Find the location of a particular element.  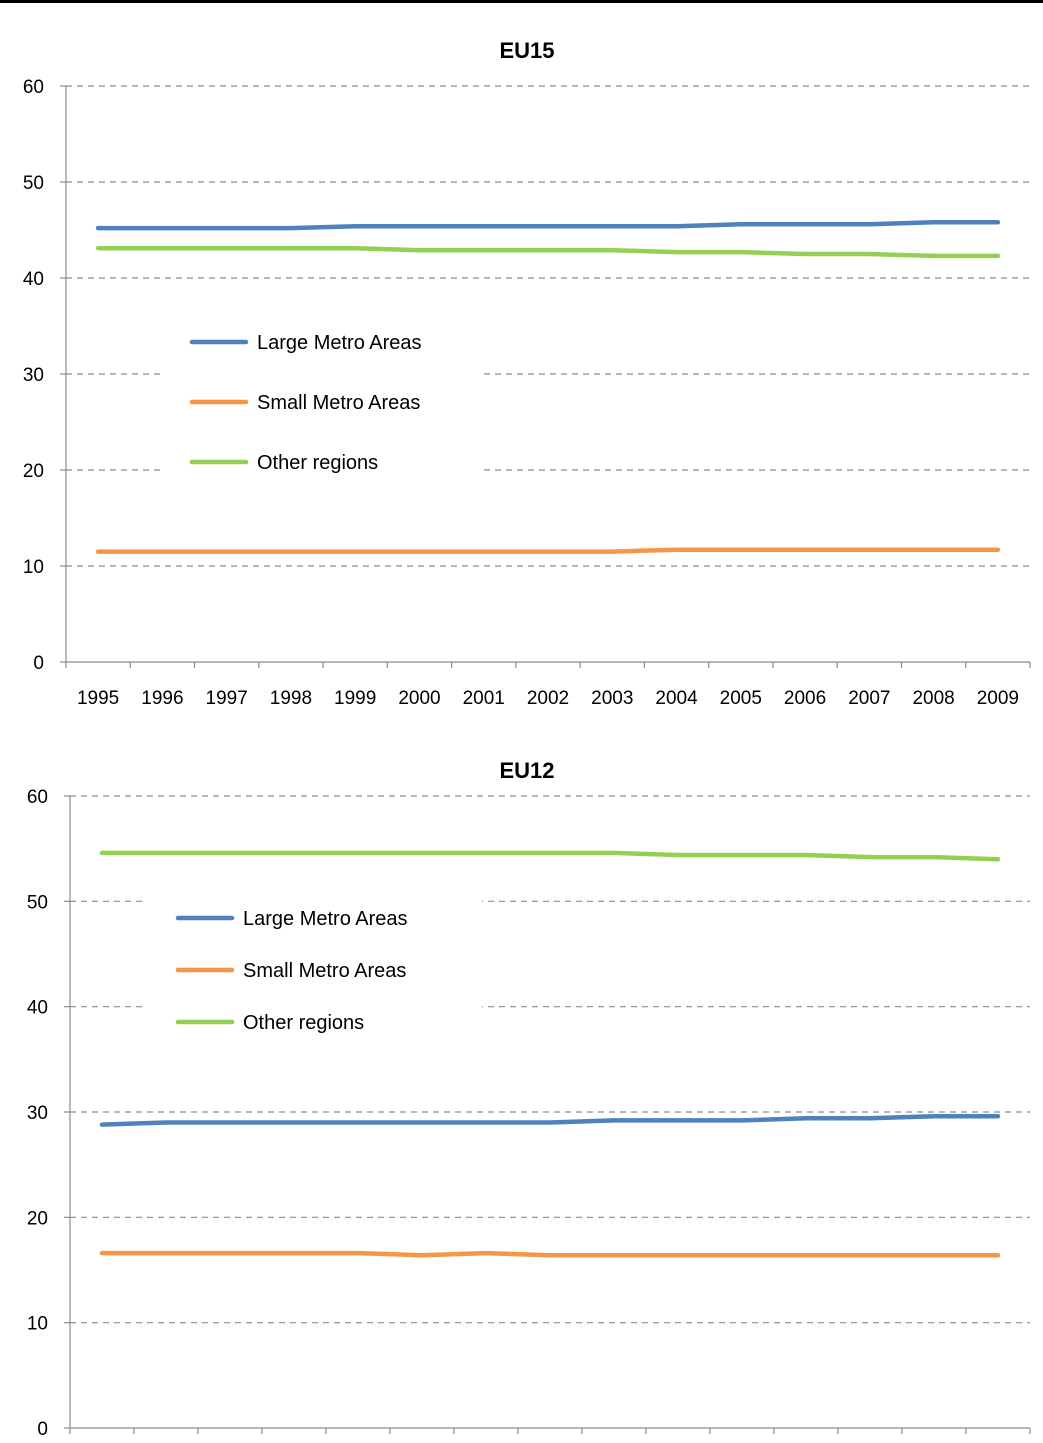

x-tick-label: 1997 is located at coordinates (227, 698).